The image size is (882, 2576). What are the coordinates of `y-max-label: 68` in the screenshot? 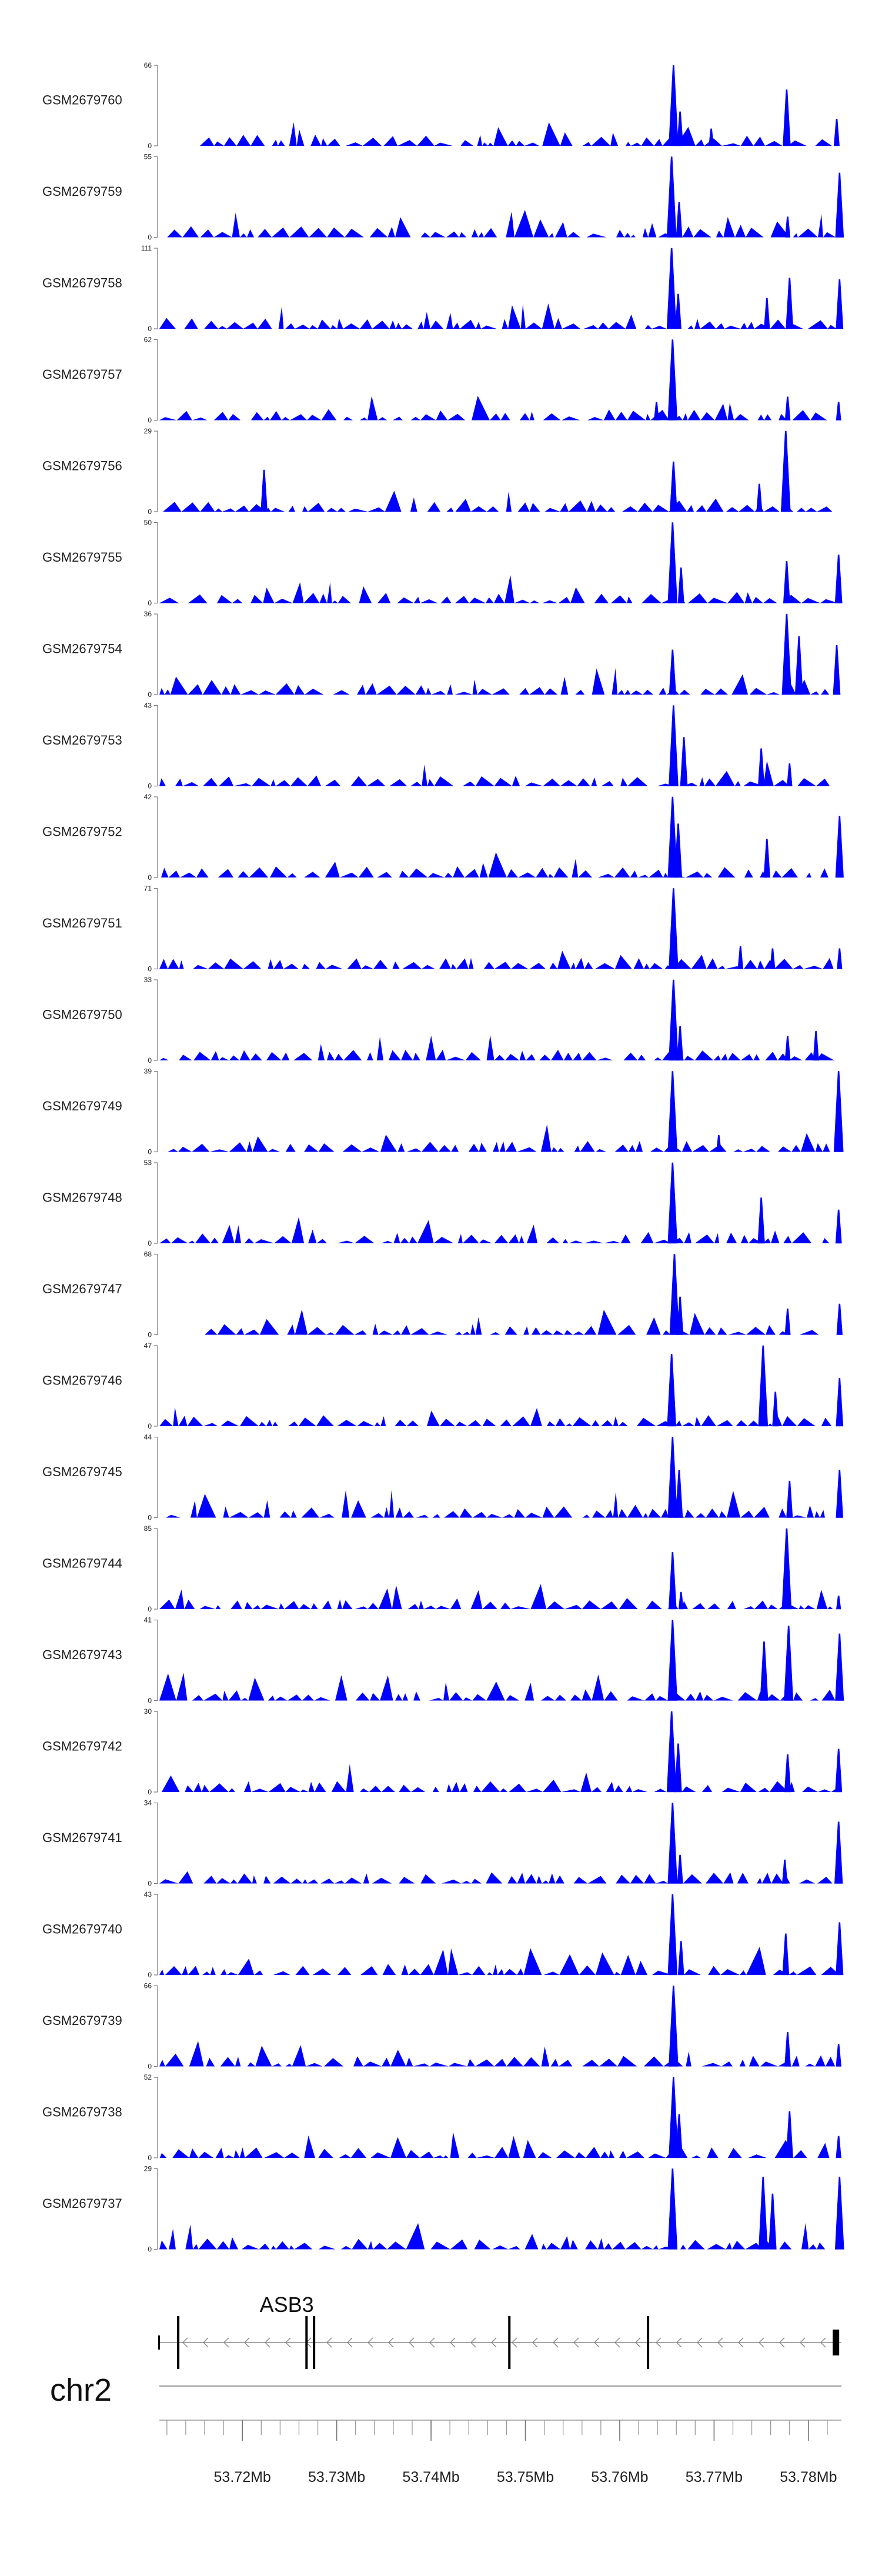 It's located at (148, 1254).